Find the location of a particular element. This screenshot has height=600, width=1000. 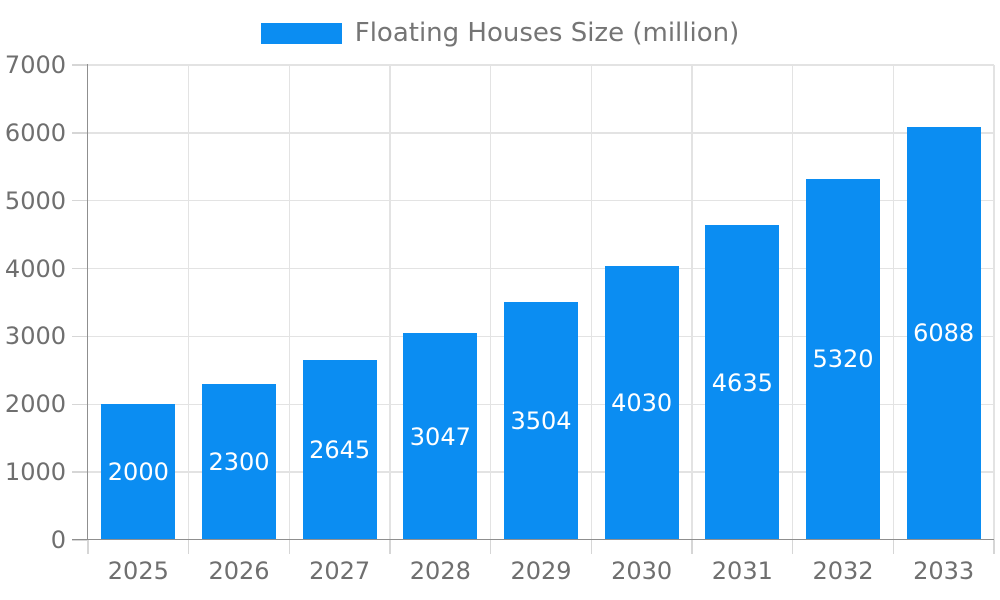

bar-value-label: 3047 is located at coordinates (440, 436).